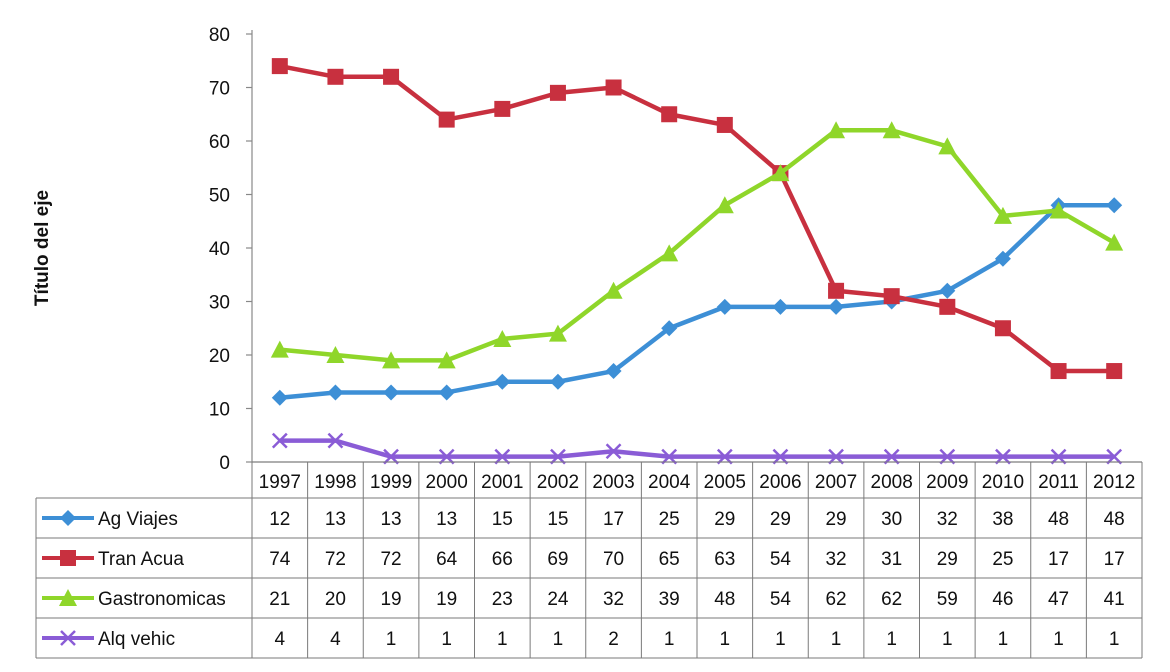 The height and width of the screenshot is (672, 1170). I want to click on series-line, so click(697, 448).